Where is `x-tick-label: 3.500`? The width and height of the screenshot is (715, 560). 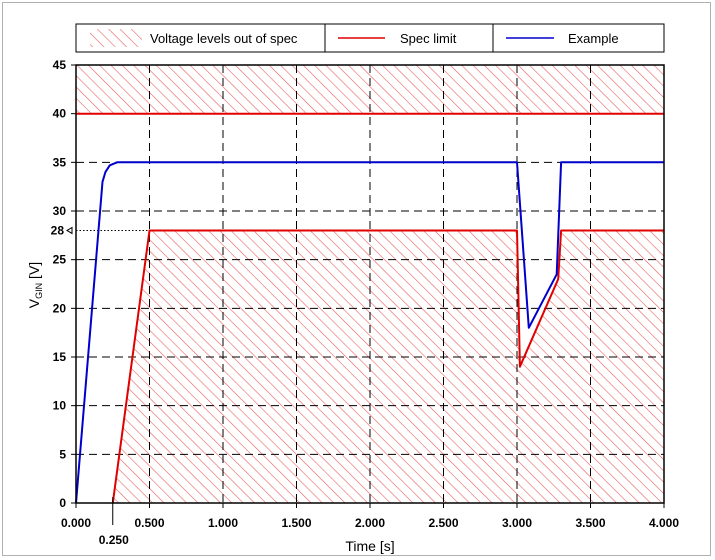
x-tick-label: 3.500 is located at coordinates (590, 523).